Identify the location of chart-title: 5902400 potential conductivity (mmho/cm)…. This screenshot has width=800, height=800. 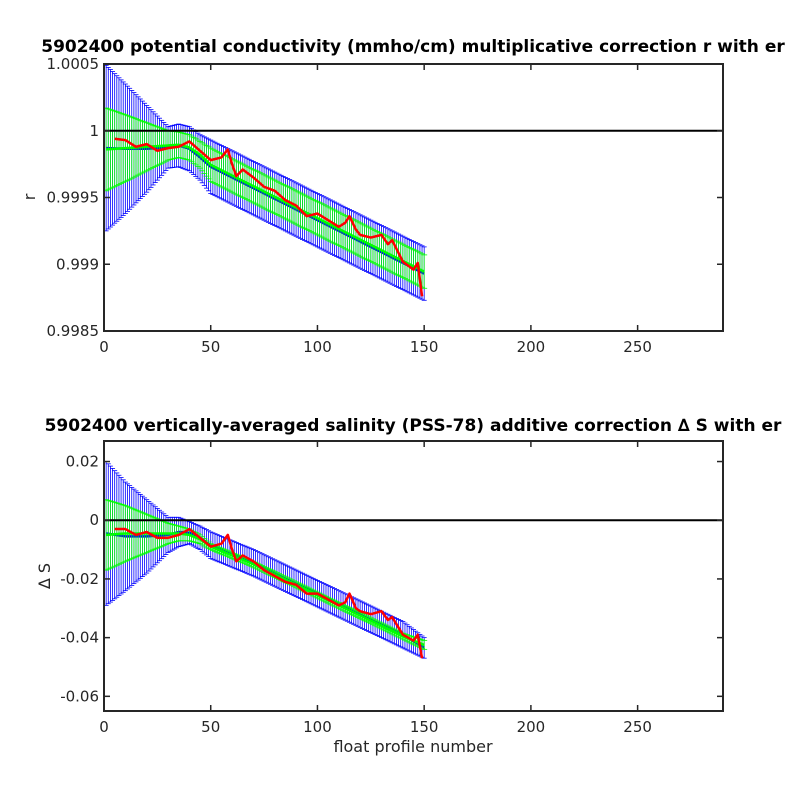
(413, 47).